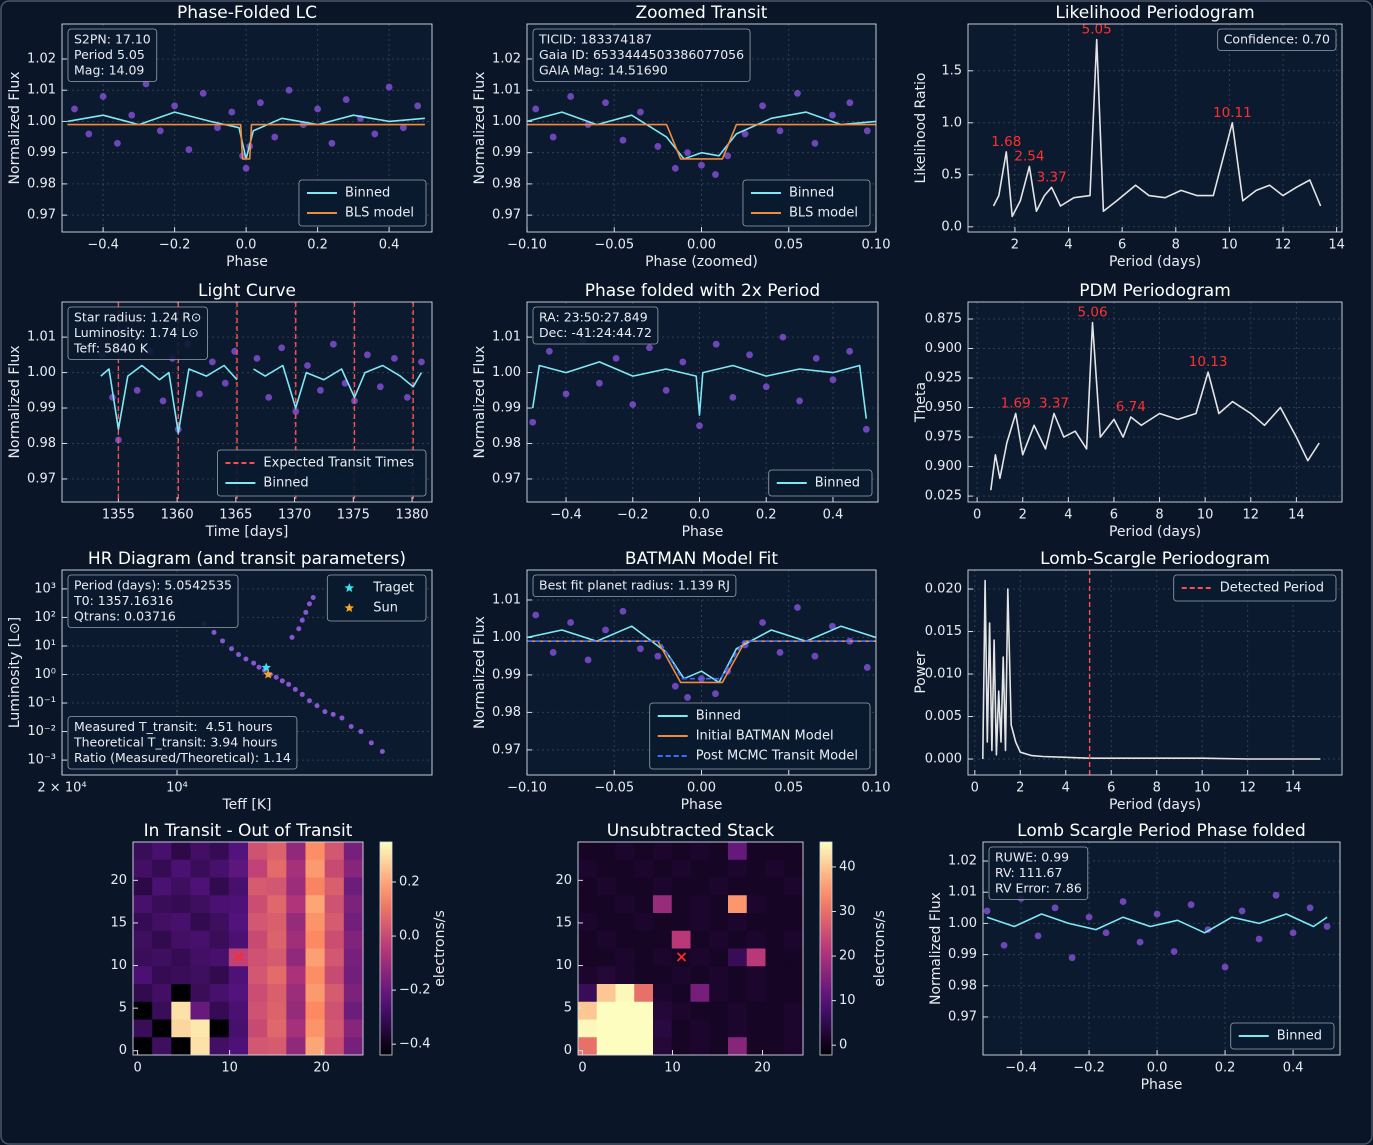 The height and width of the screenshot is (1145, 1373). I want to click on info-text: Luminosity: 1.74 L⊙, so click(136, 332).